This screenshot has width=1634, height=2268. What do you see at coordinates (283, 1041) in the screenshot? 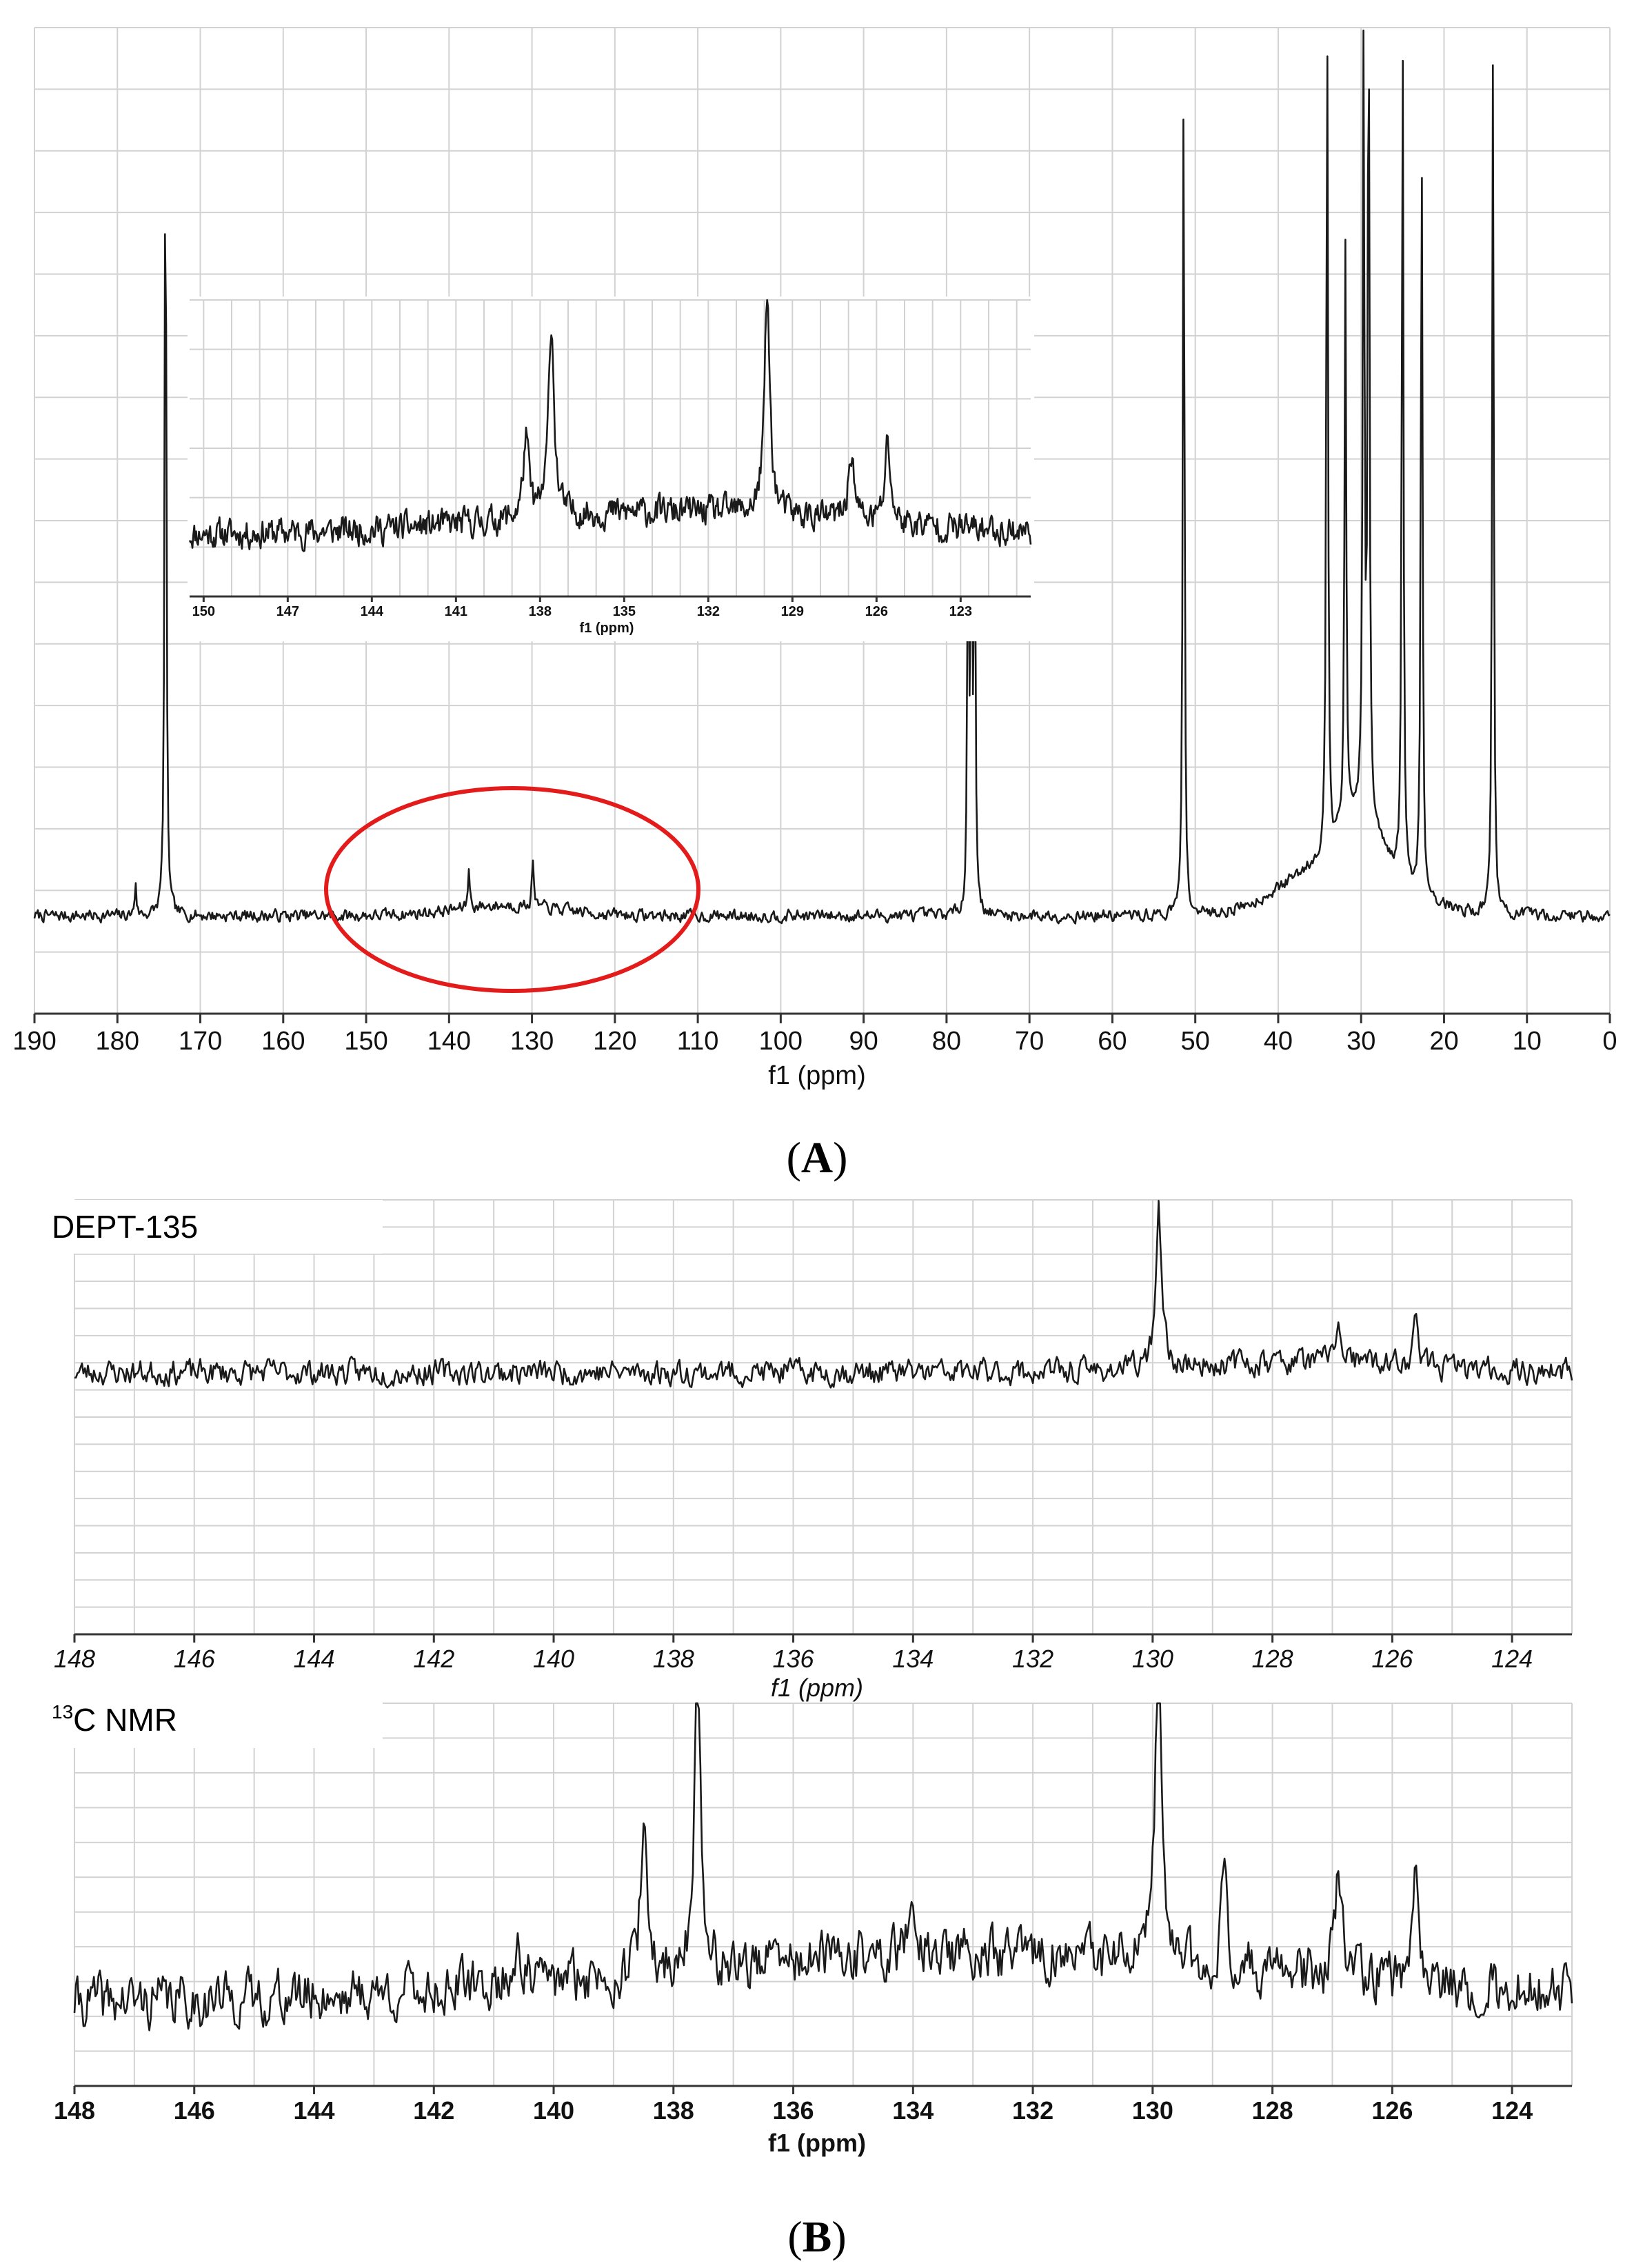
I see `x-tick-label: 160` at bounding box center [283, 1041].